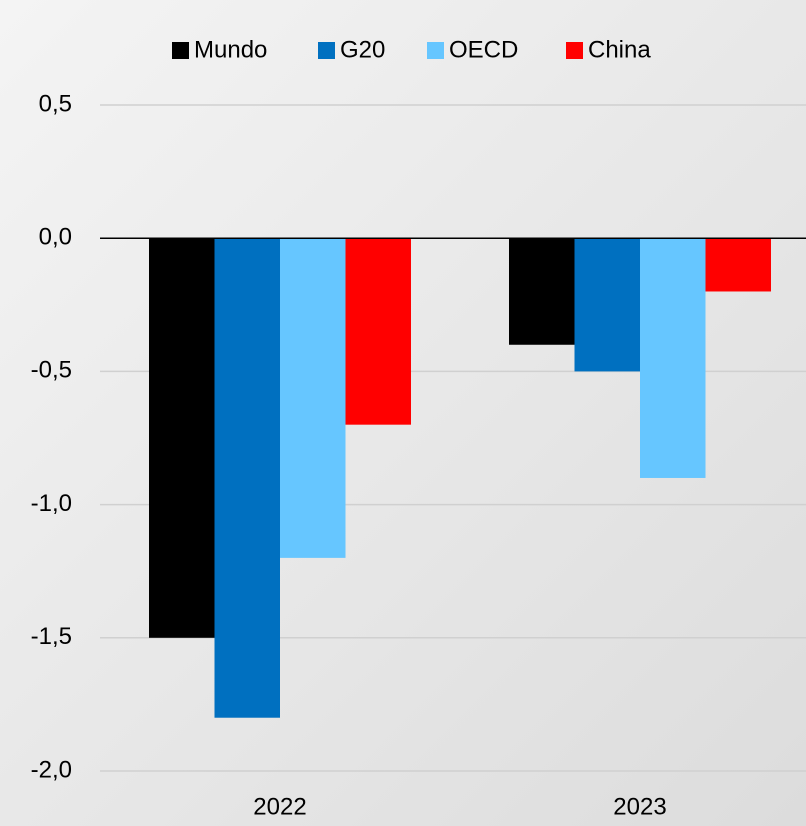 Image resolution: width=806 pixels, height=826 pixels. What do you see at coordinates (279, 806) in the screenshot?
I see `x-tick-label: 2022` at bounding box center [279, 806].